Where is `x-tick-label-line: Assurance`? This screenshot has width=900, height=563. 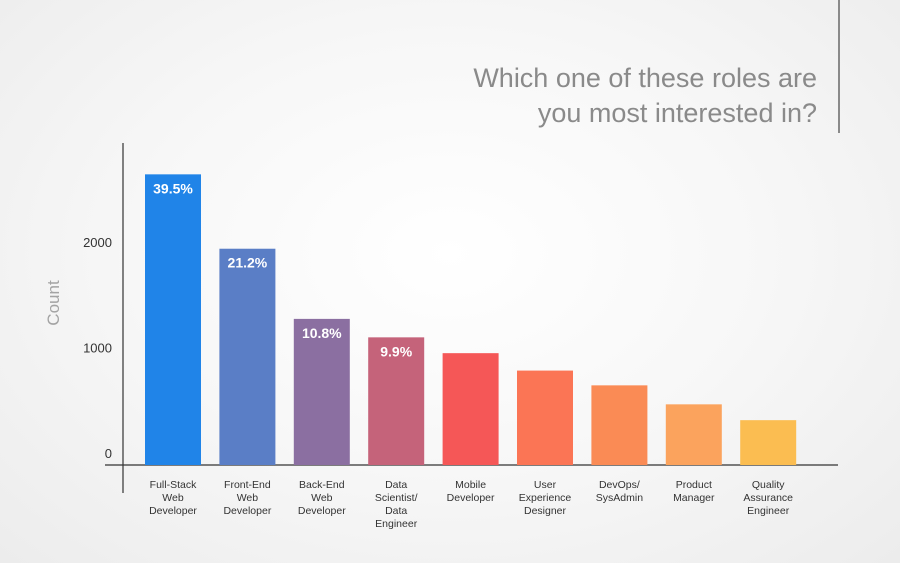 x-tick-label-line: Assurance is located at coordinates (768, 498).